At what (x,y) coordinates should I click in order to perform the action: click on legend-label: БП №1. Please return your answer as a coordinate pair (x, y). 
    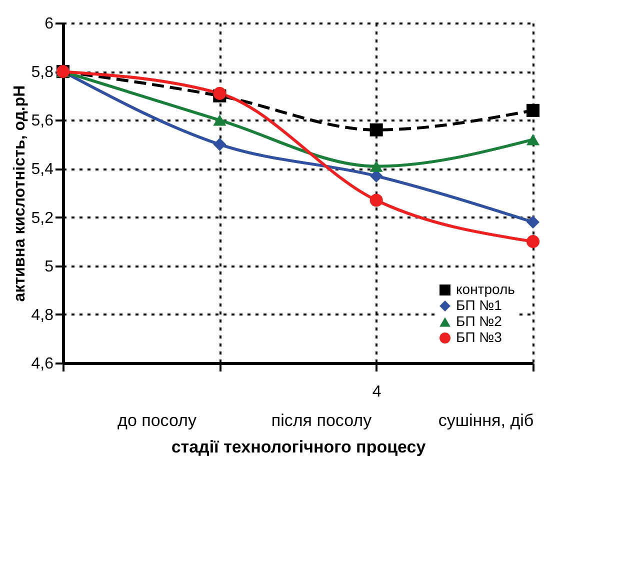
    Looking at the image, I should click on (479, 305).